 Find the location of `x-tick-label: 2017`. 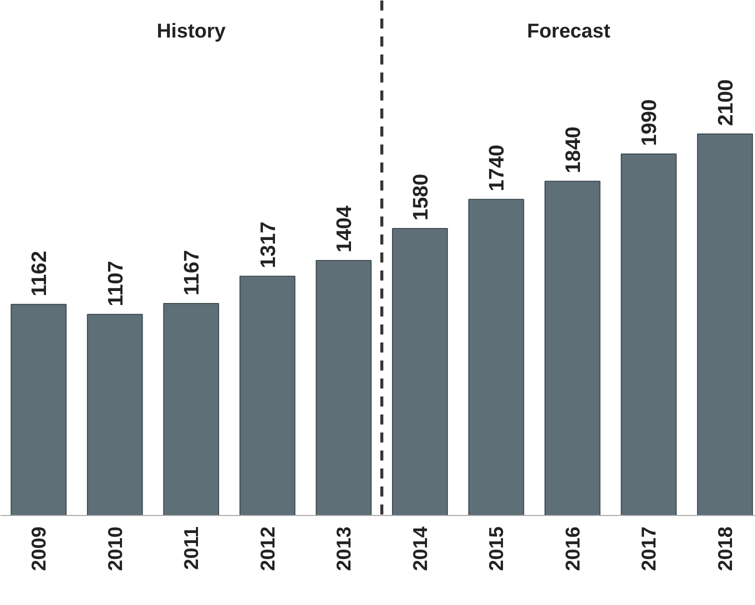

x-tick-label: 2017 is located at coordinates (649, 548).